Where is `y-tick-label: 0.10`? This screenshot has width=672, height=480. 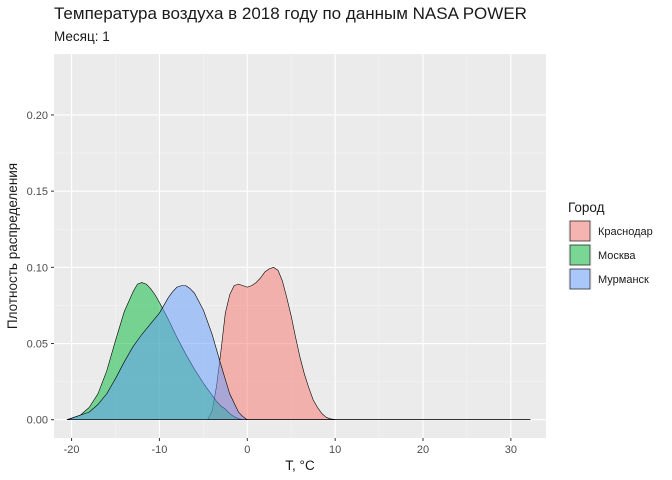 y-tick-label: 0.10 is located at coordinates (37, 268).